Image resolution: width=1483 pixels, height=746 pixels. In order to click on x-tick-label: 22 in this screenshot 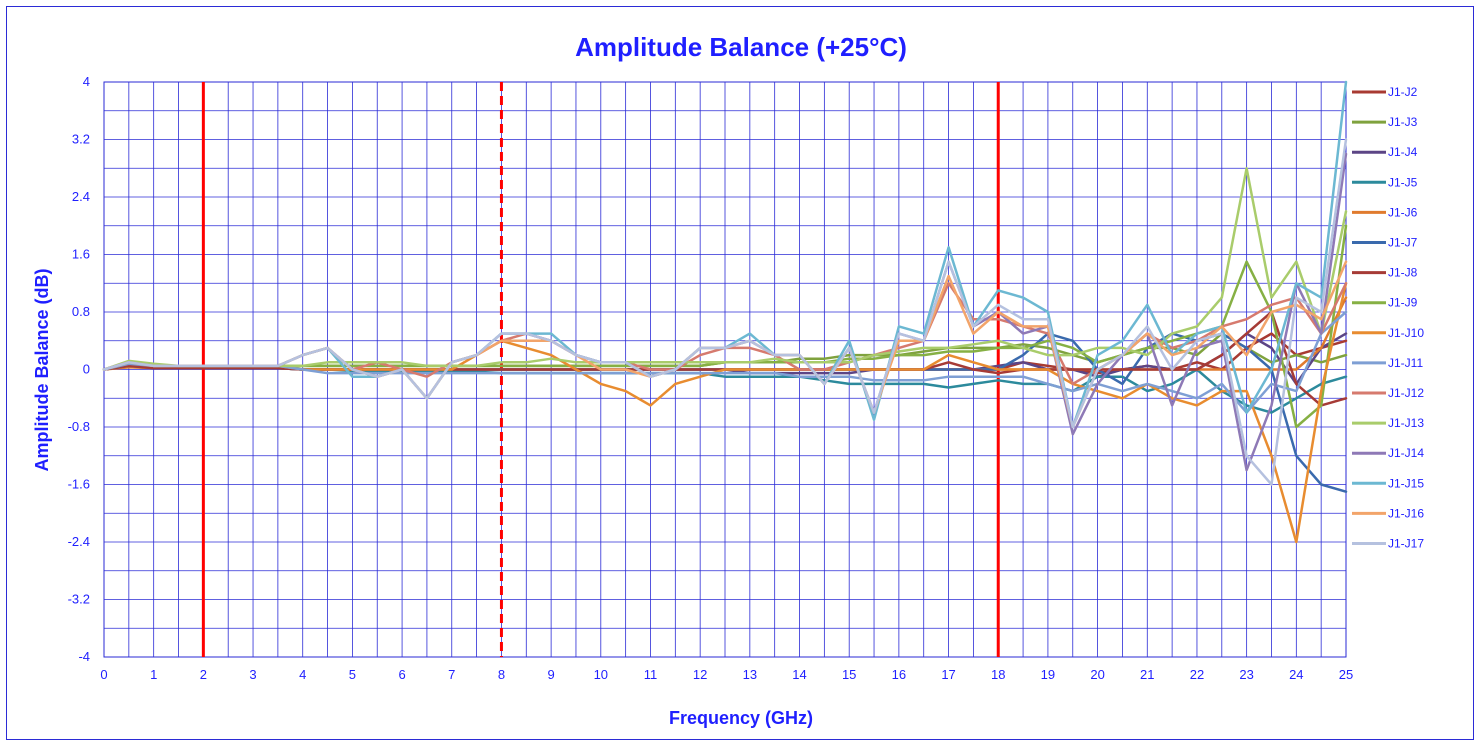, I will do `click(1197, 674)`.